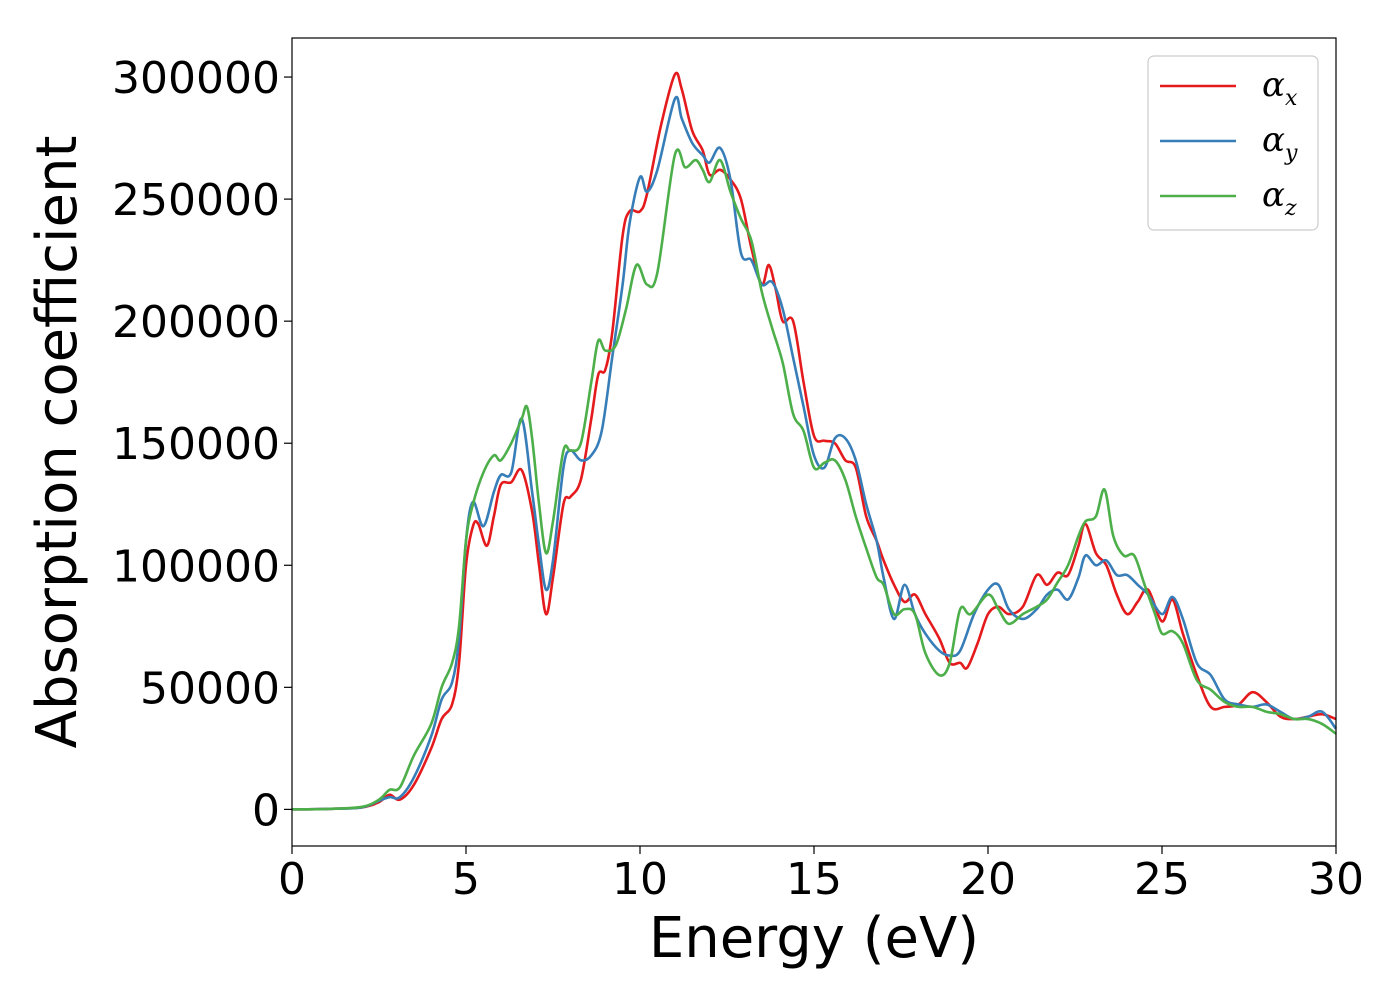 The image size is (1400, 1000). What do you see at coordinates (196, 566) in the screenshot?
I see `y-tick-label: 100000` at bounding box center [196, 566].